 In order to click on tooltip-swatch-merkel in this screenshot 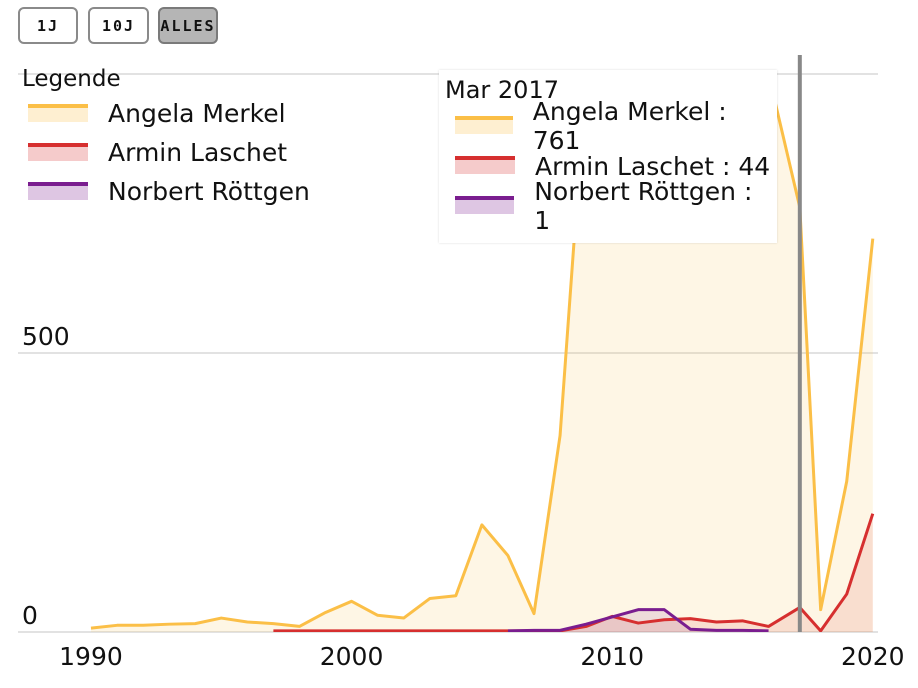, I will do `click(484, 126)`.